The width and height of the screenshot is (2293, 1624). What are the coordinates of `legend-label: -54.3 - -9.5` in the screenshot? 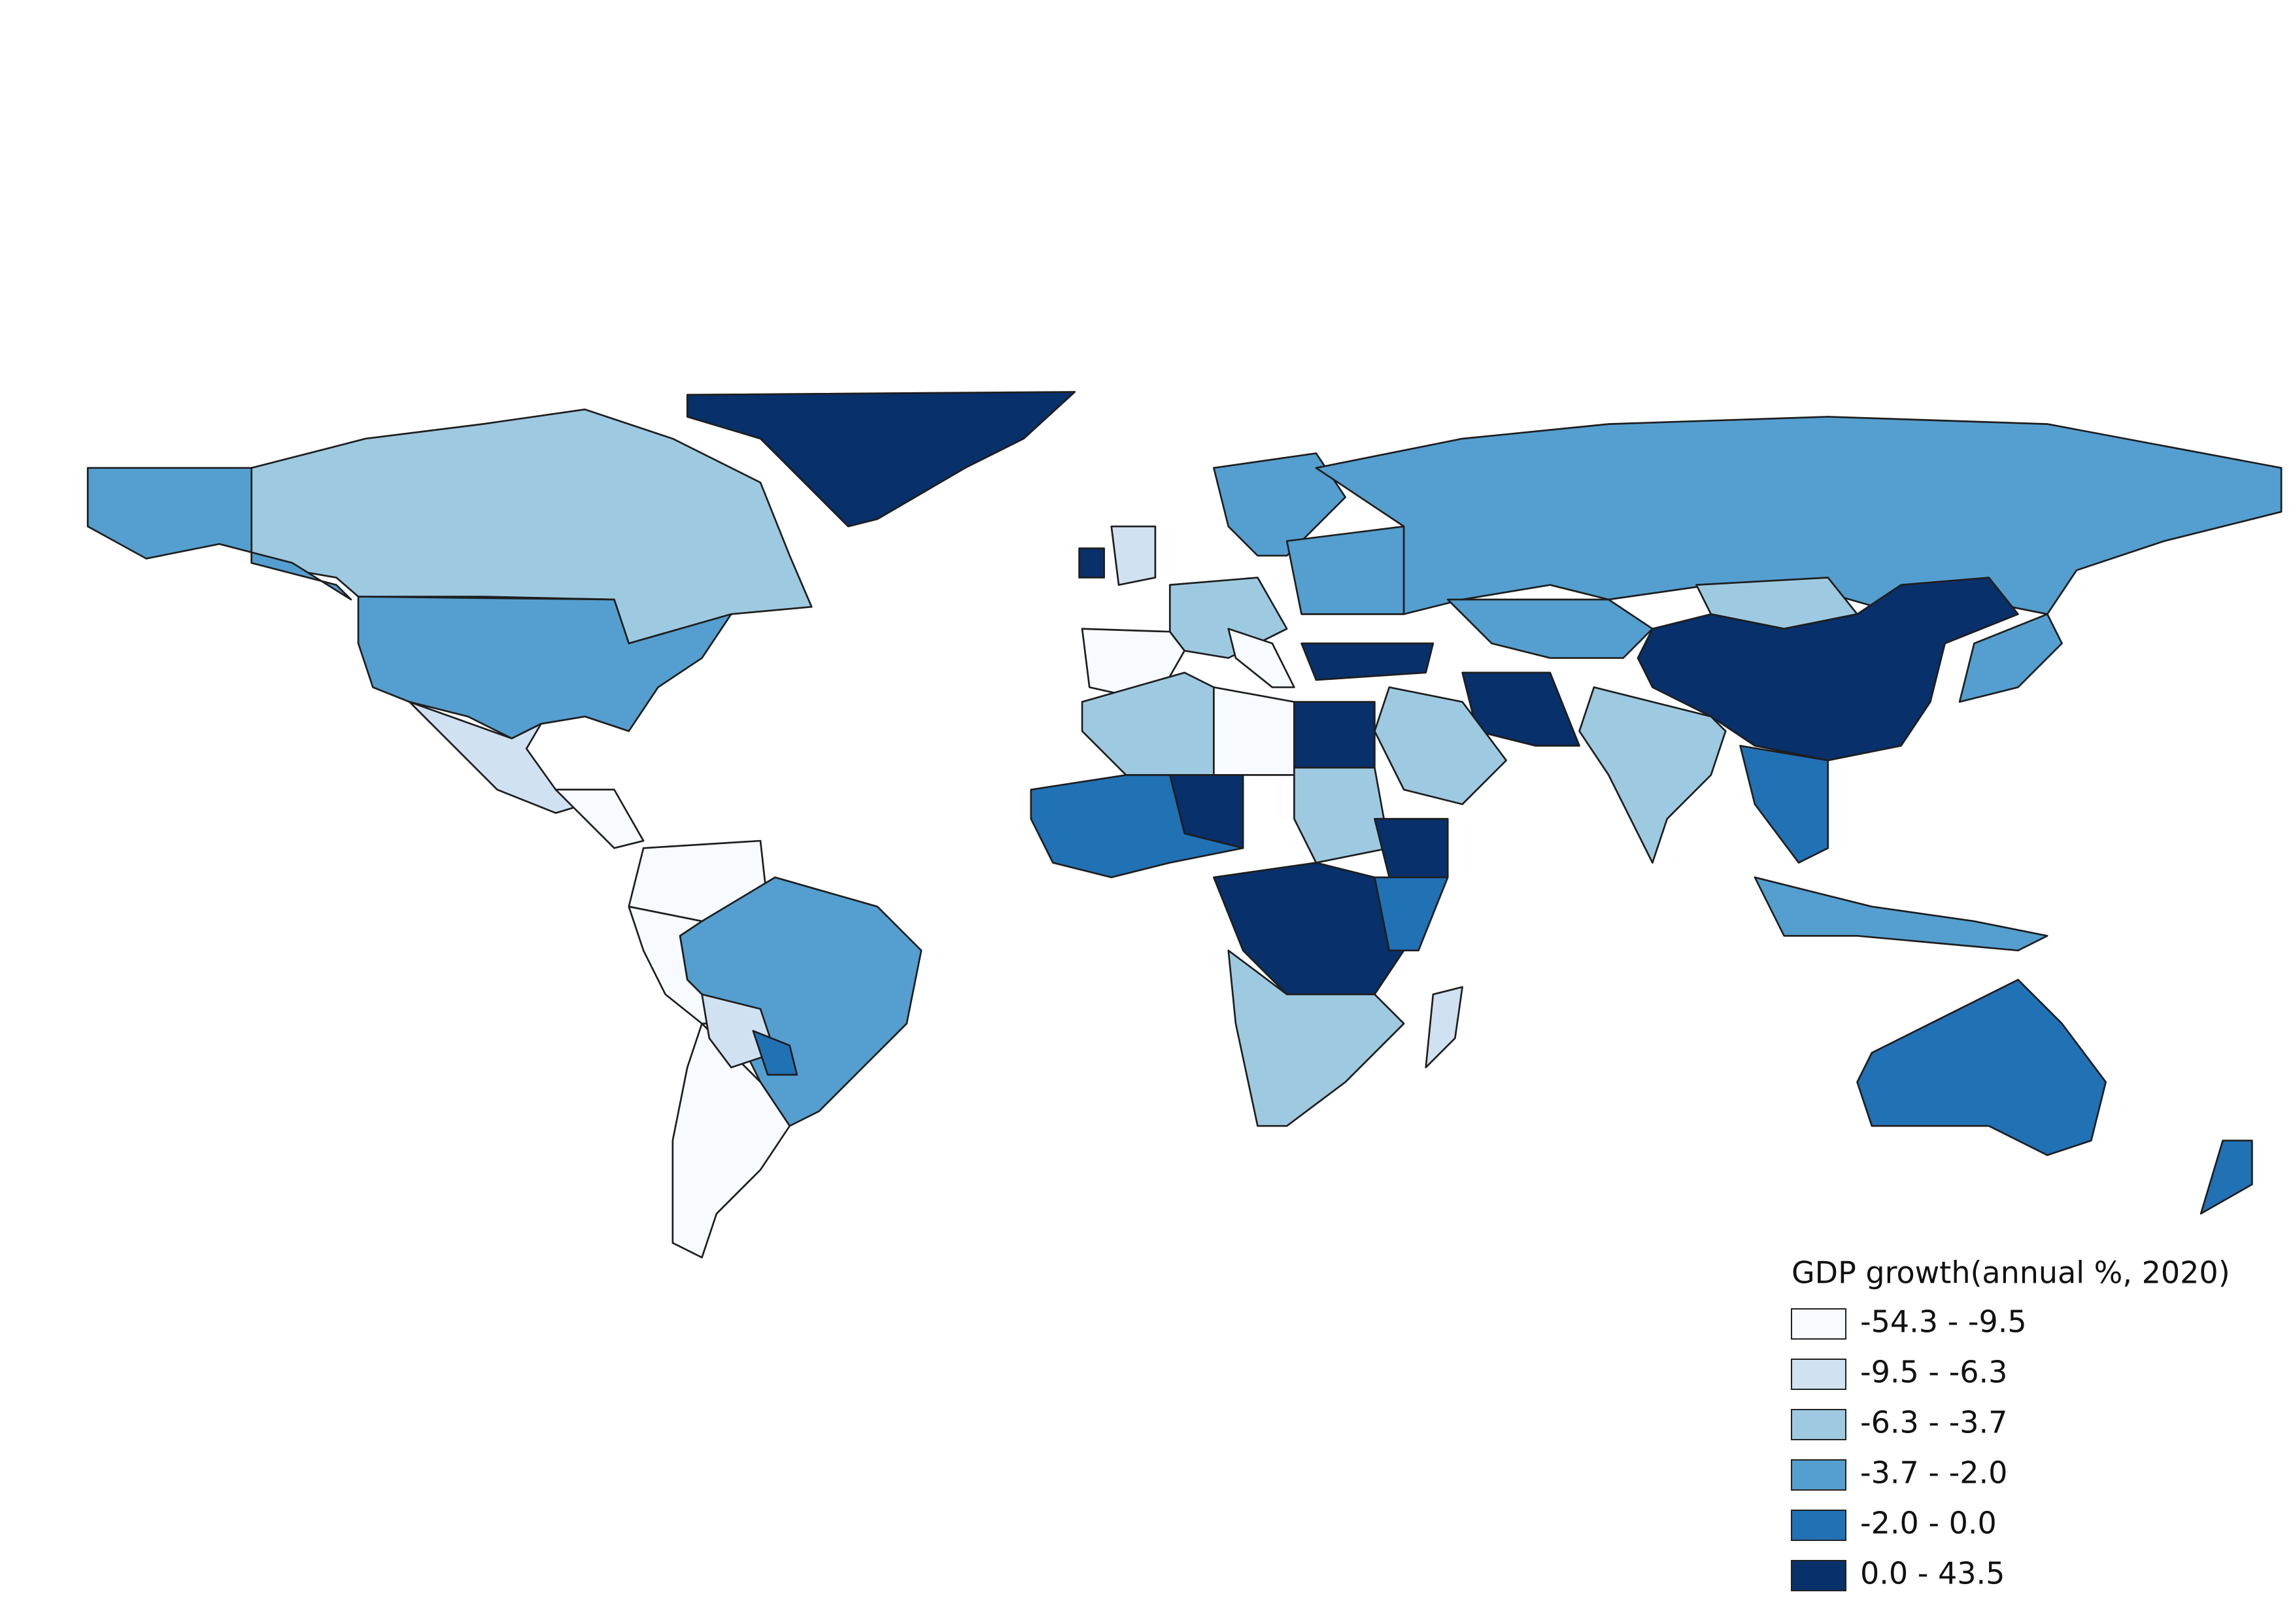 It's located at (1943, 1322).